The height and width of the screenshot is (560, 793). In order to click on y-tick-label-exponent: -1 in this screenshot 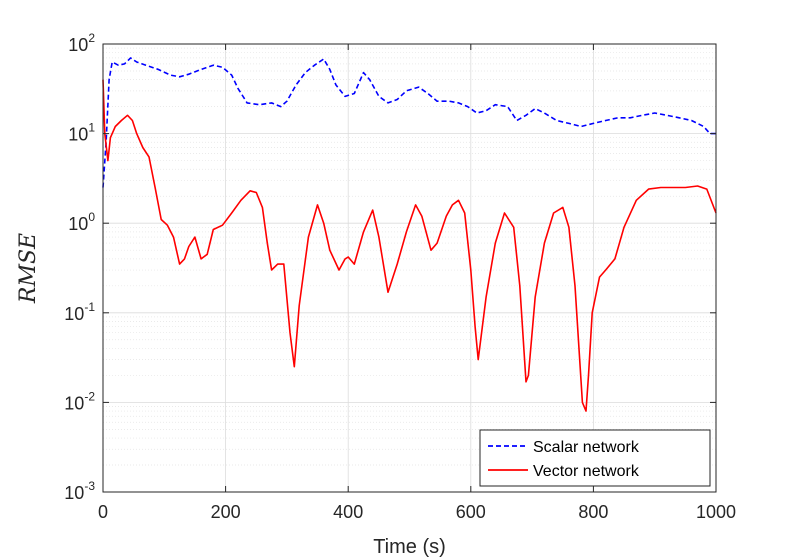, I will do `click(89, 307)`.